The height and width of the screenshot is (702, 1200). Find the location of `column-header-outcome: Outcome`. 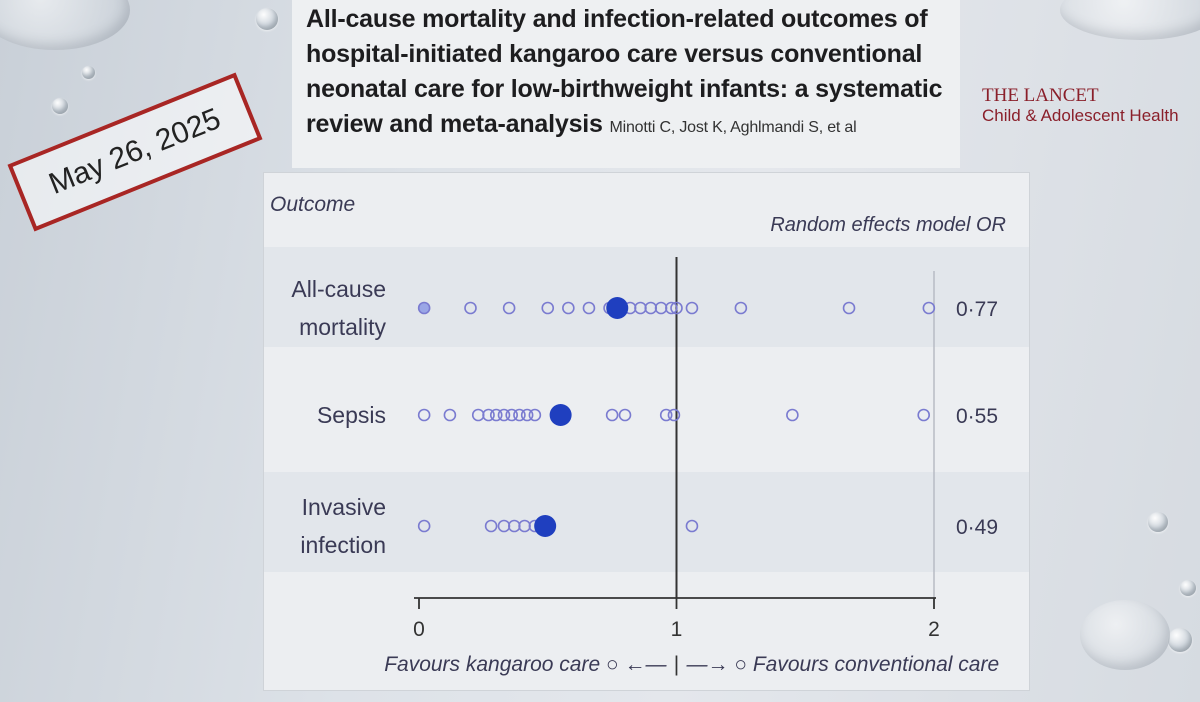

column-header-outcome: Outcome is located at coordinates (312, 204).